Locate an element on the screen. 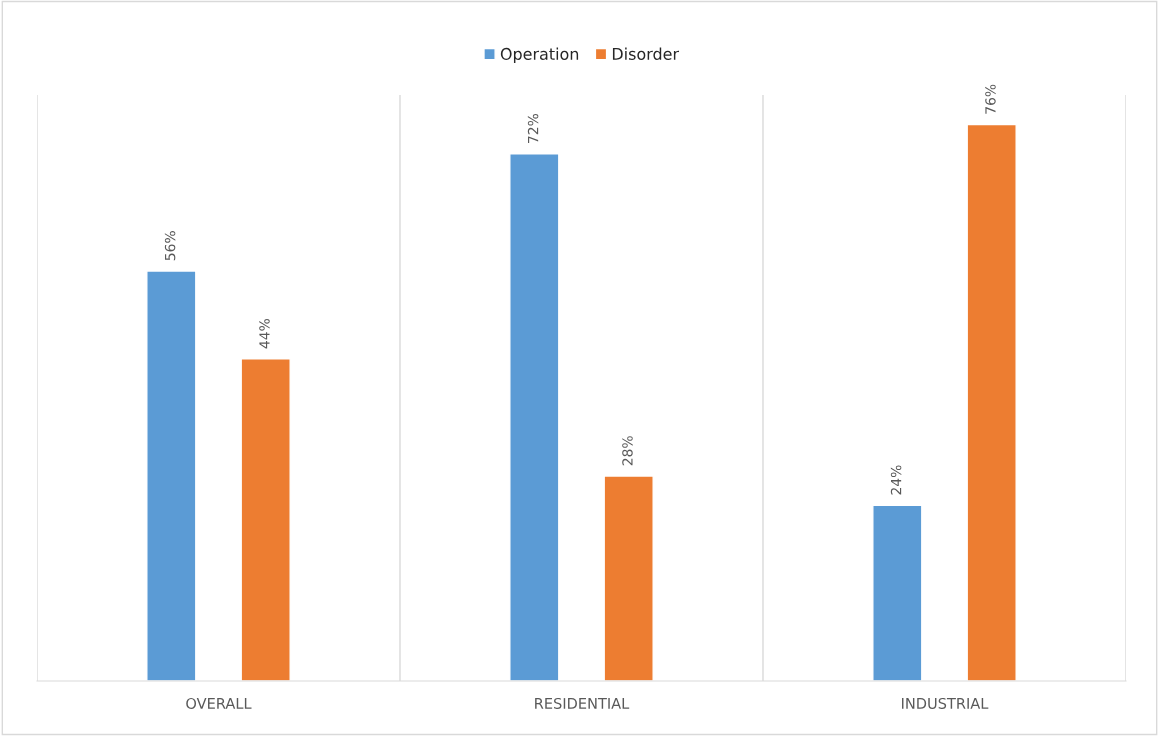  legend-label: Operation is located at coordinates (539, 55).